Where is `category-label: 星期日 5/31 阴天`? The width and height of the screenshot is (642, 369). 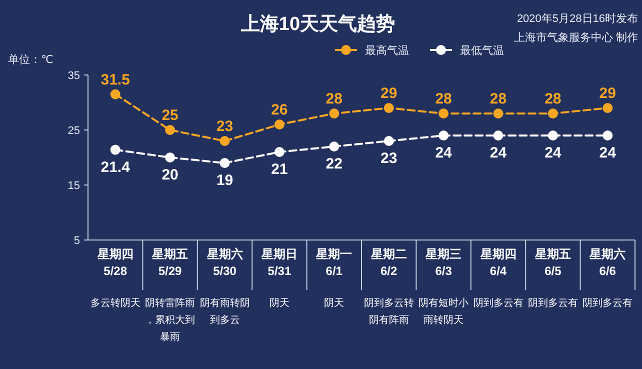 category-label: 星期日 5/31 阴天 is located at coordinates (279, 278).